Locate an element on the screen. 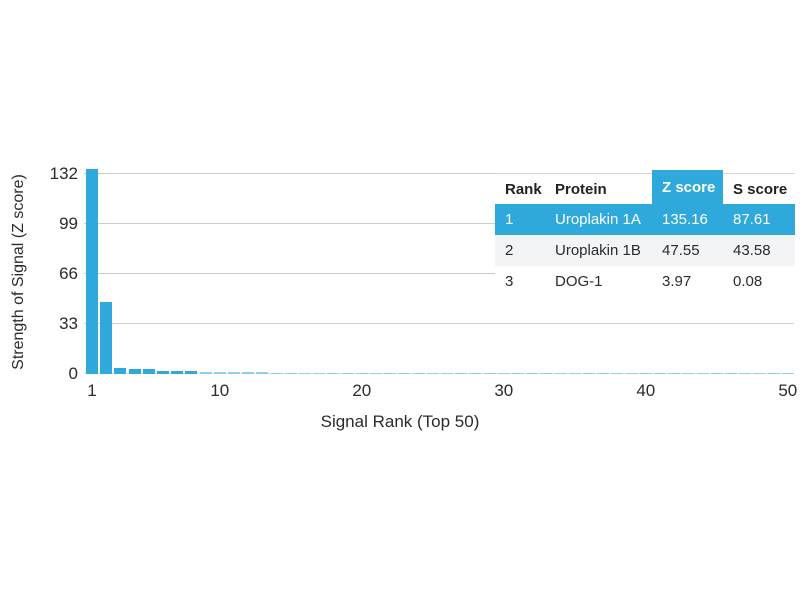  table-row-3: 3 DOG-1 3.97 0.08 is located at coordinates (645, 281).